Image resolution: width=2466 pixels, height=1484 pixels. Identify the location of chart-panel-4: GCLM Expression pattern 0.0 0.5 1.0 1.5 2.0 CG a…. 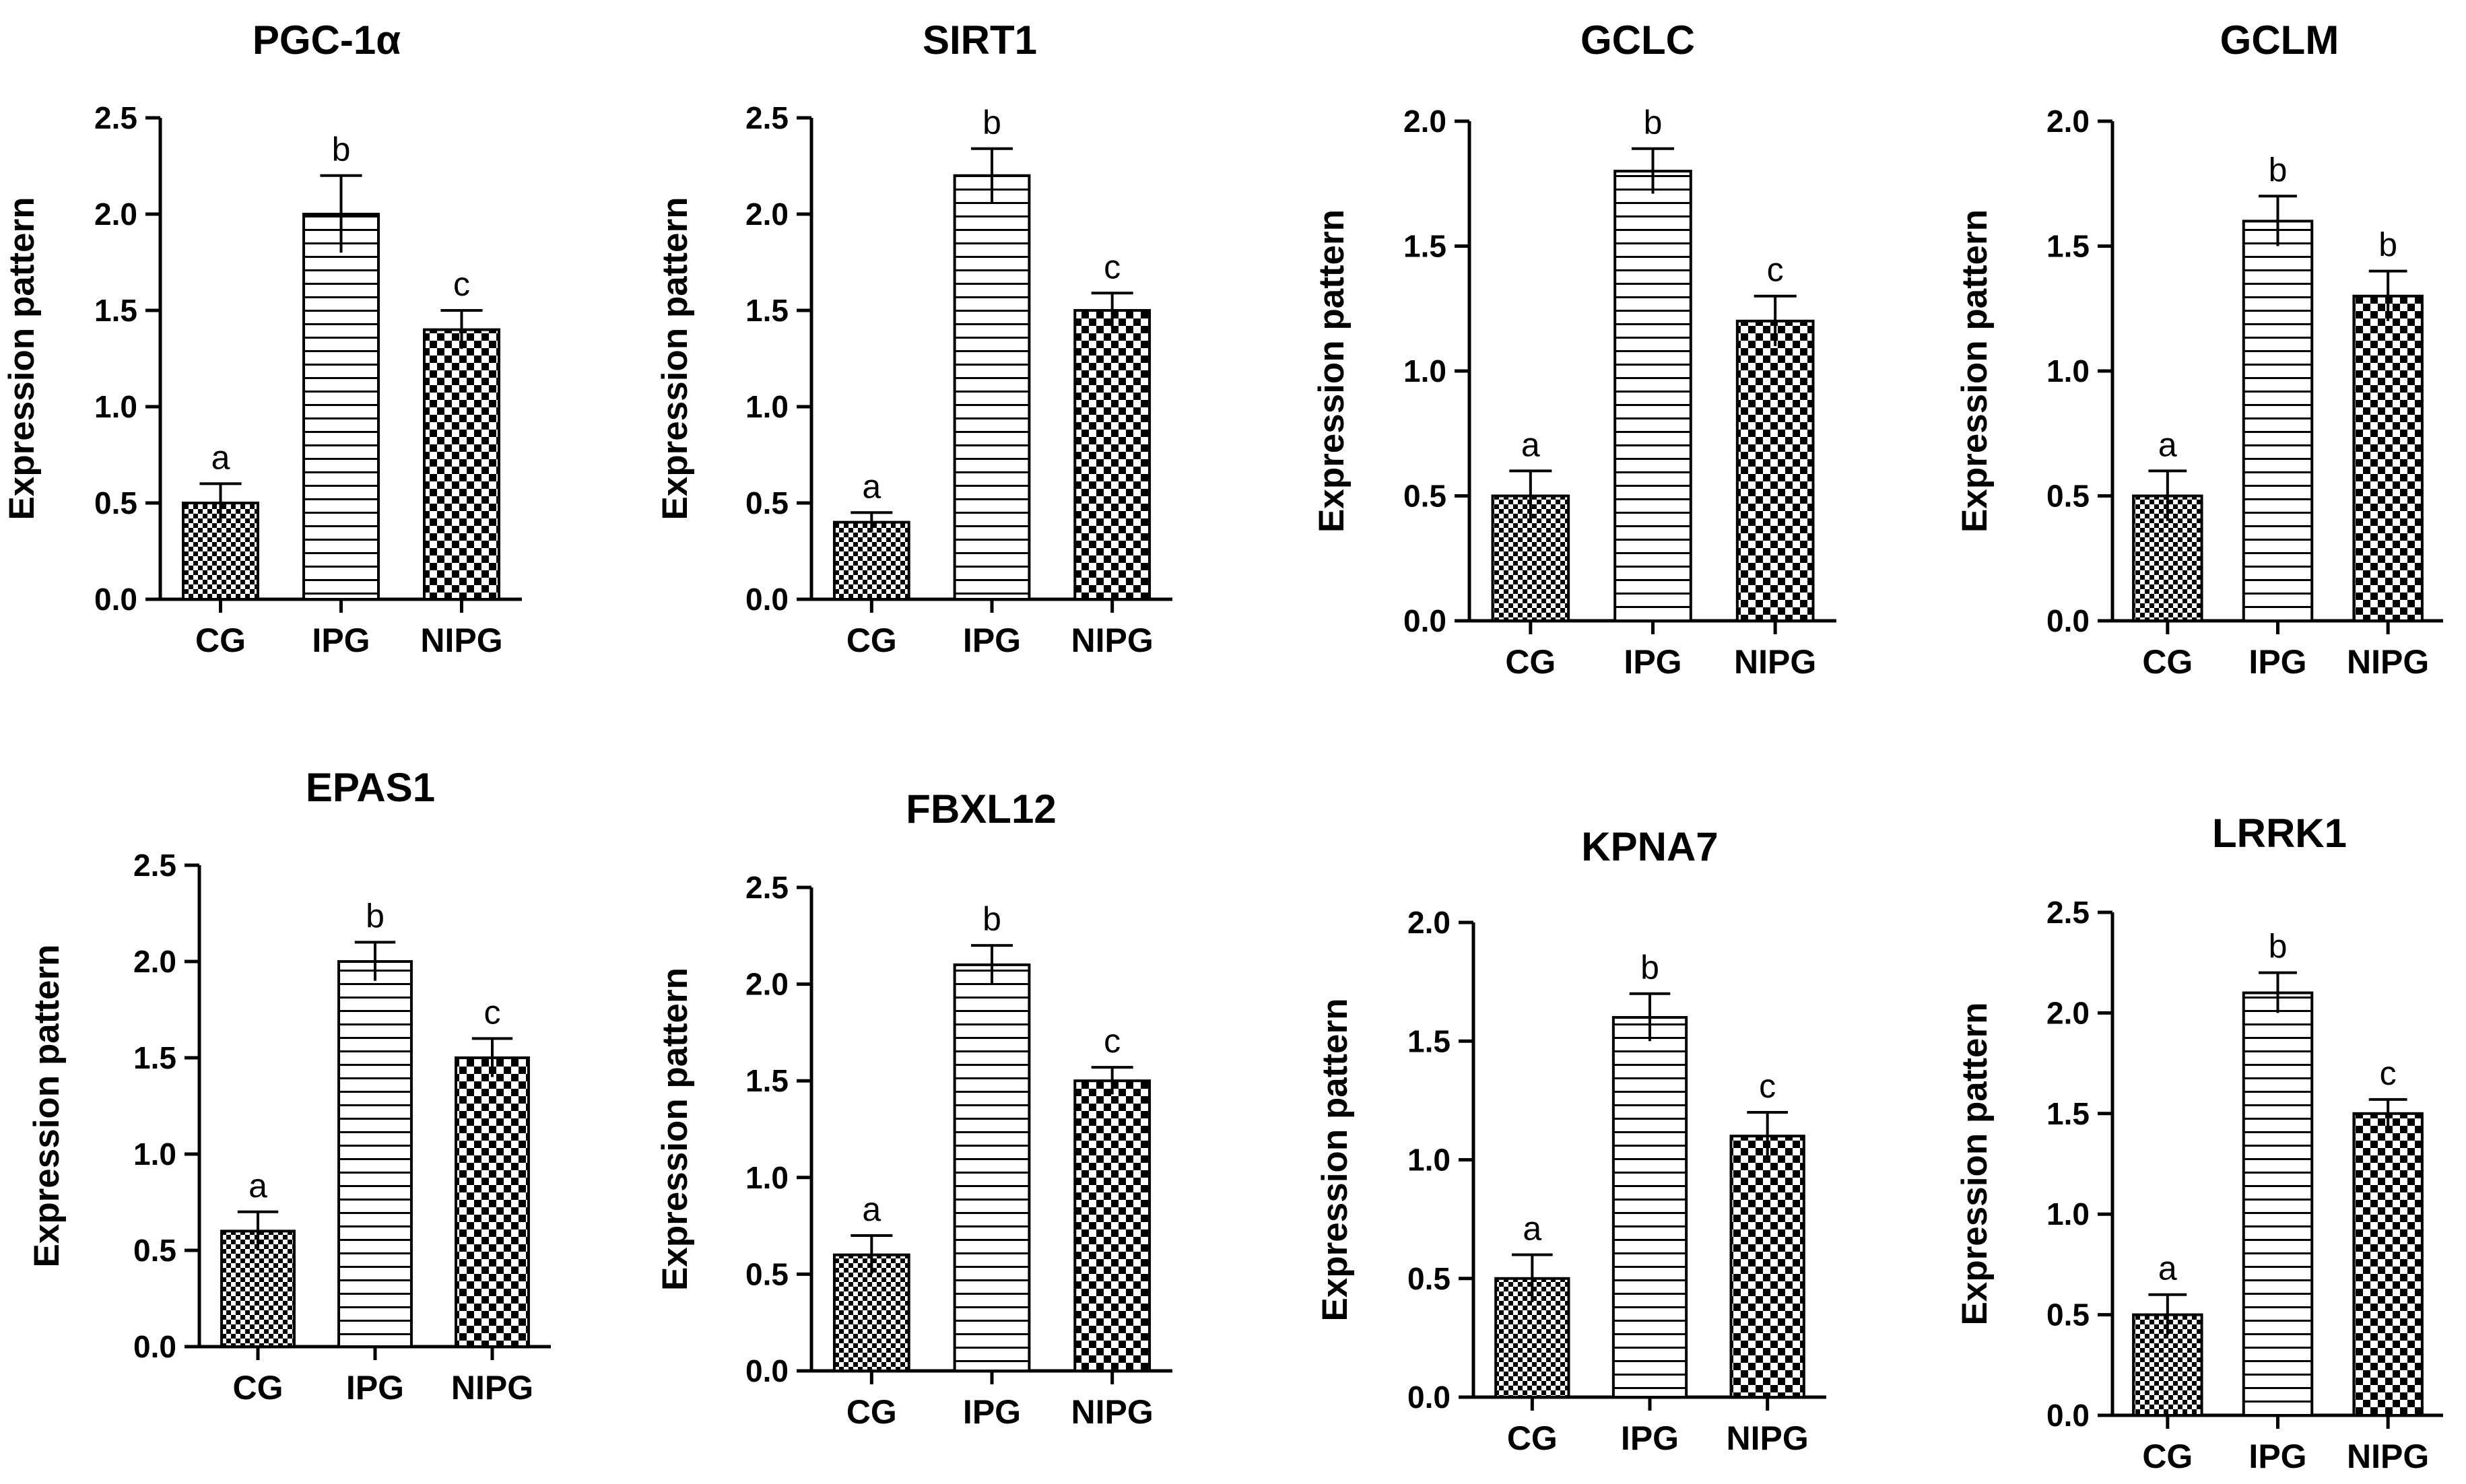
(2199, 349).